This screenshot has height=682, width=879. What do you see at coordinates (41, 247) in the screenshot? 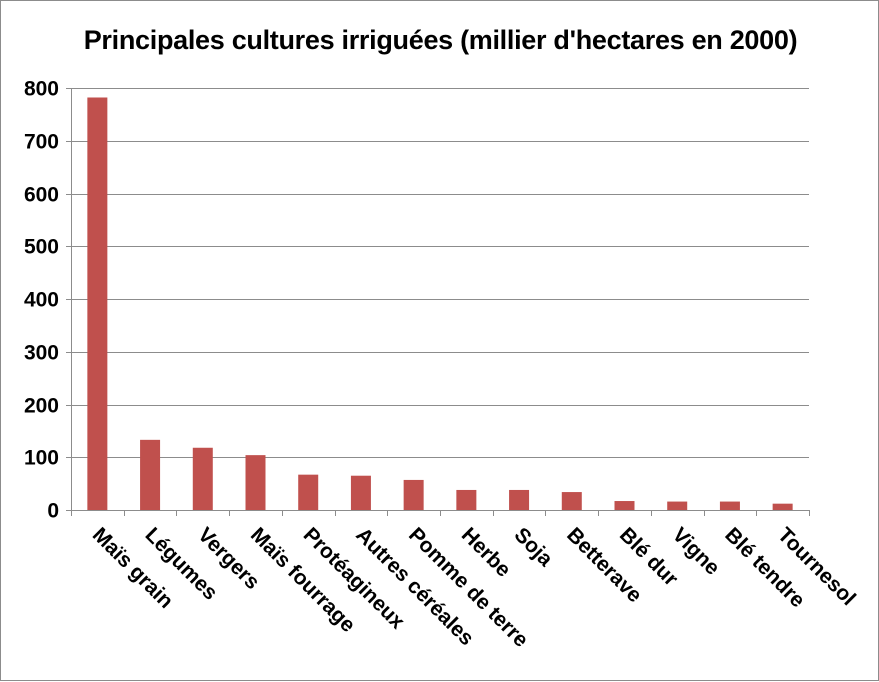
I see `y-tick-label: 500` at bounding box center [41, 247].